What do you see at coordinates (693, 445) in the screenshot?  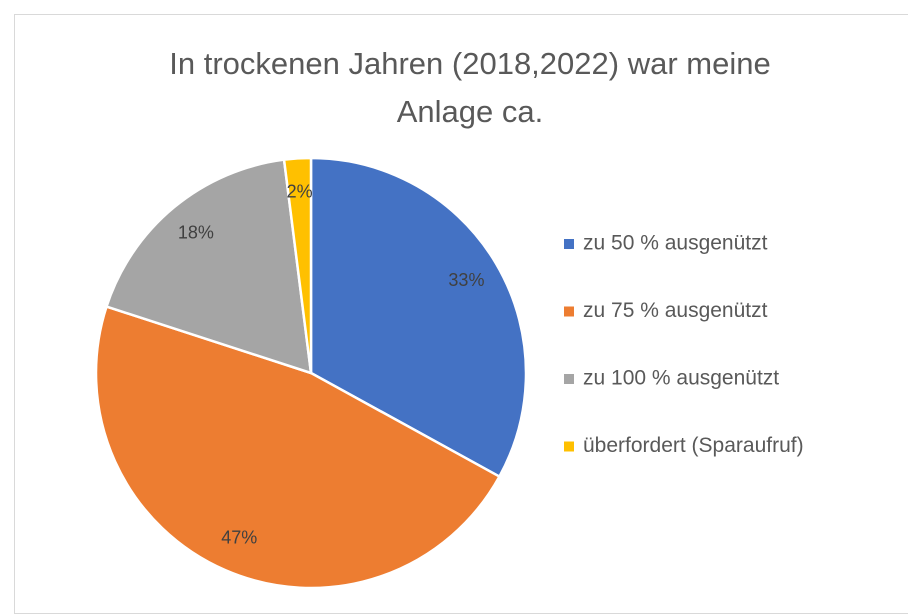 I see `legend-label: überfordert (Sparaufruf)` at bounding box center [693, 445].